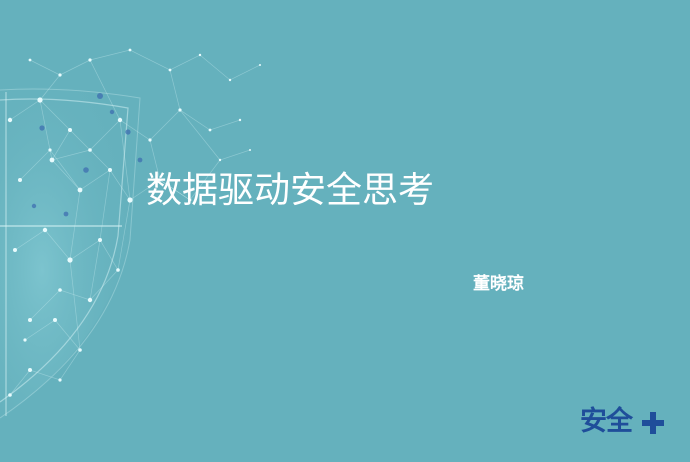  Describe the element at coordinates (498, 284) in the screenshot. I see `author-name: 董晓琼` at that location.